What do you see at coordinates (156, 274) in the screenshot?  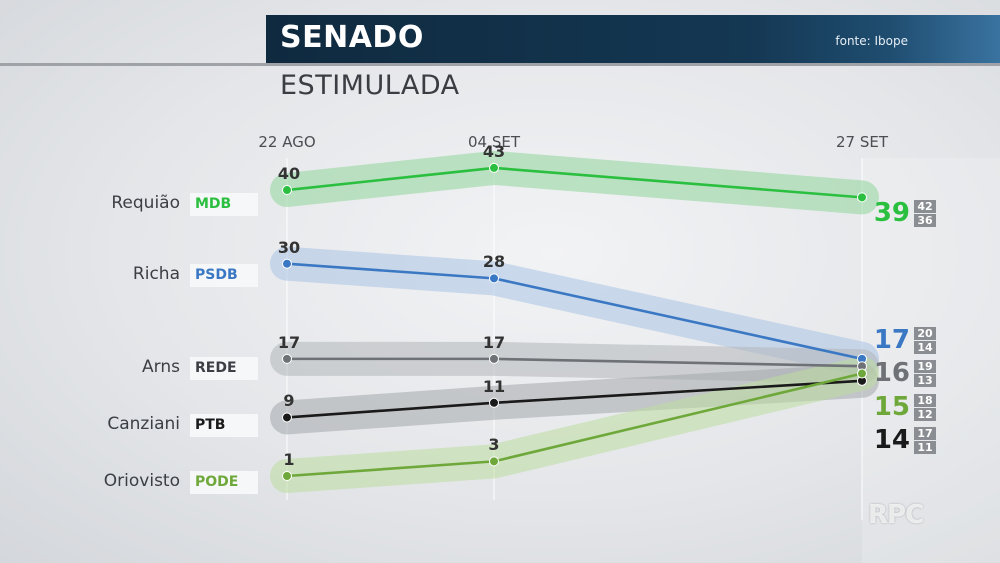 I see `candidate-name: Richa` at bounding box center [156, 274].